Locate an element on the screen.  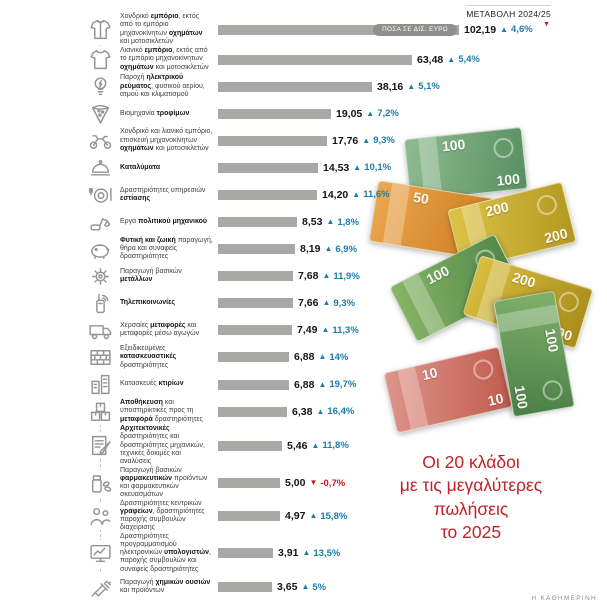
row-change: 9,3% is located at coordinates (344, 303).